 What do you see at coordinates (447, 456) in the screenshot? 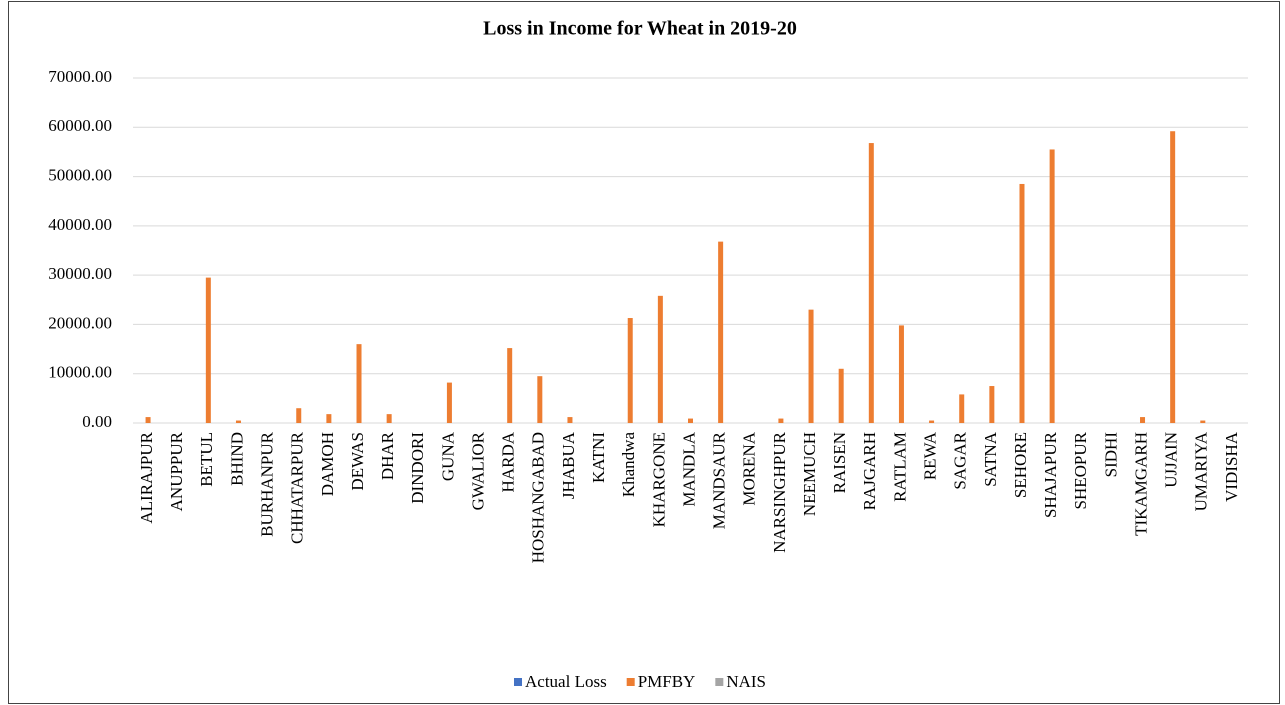
I see `x-tick-label: GUNA` at bounding box center [447, 456].